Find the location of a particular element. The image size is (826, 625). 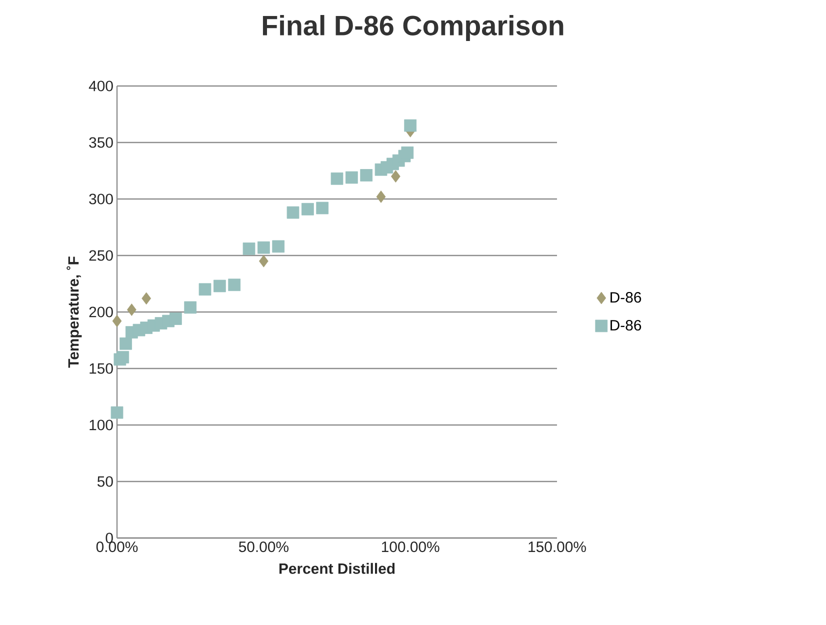

y-tick-label: 300 is located at coordinates (101, 199).